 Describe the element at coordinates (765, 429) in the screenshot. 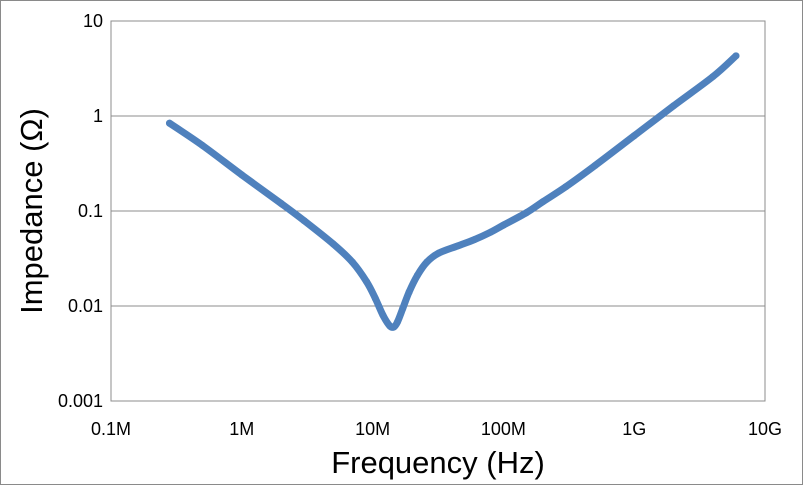

I see `x-tick-label: 10G` at that location.